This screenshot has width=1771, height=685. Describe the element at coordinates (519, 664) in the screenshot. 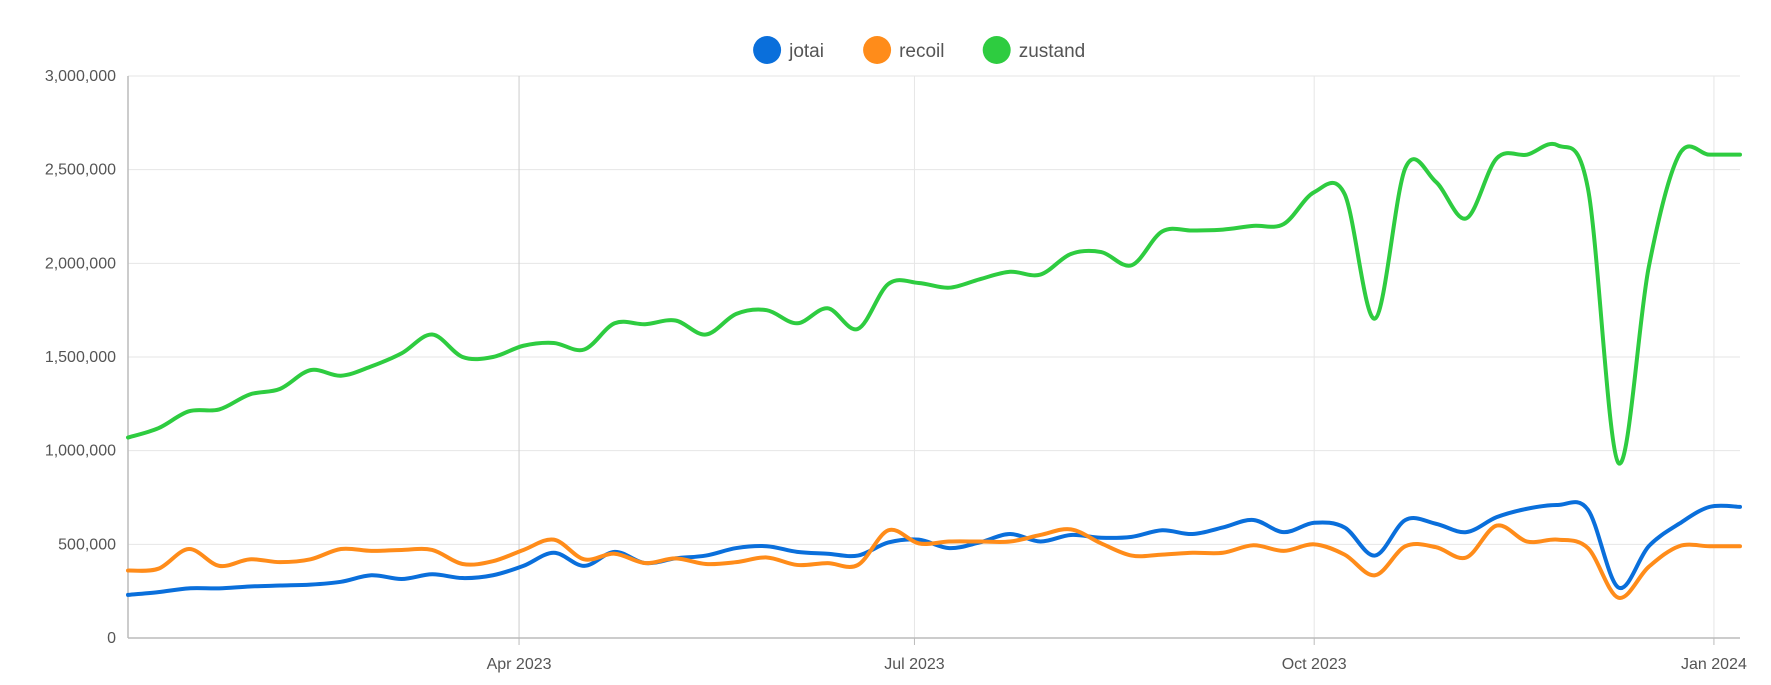

I see `x-tick-label: Apr 2023` at that location.